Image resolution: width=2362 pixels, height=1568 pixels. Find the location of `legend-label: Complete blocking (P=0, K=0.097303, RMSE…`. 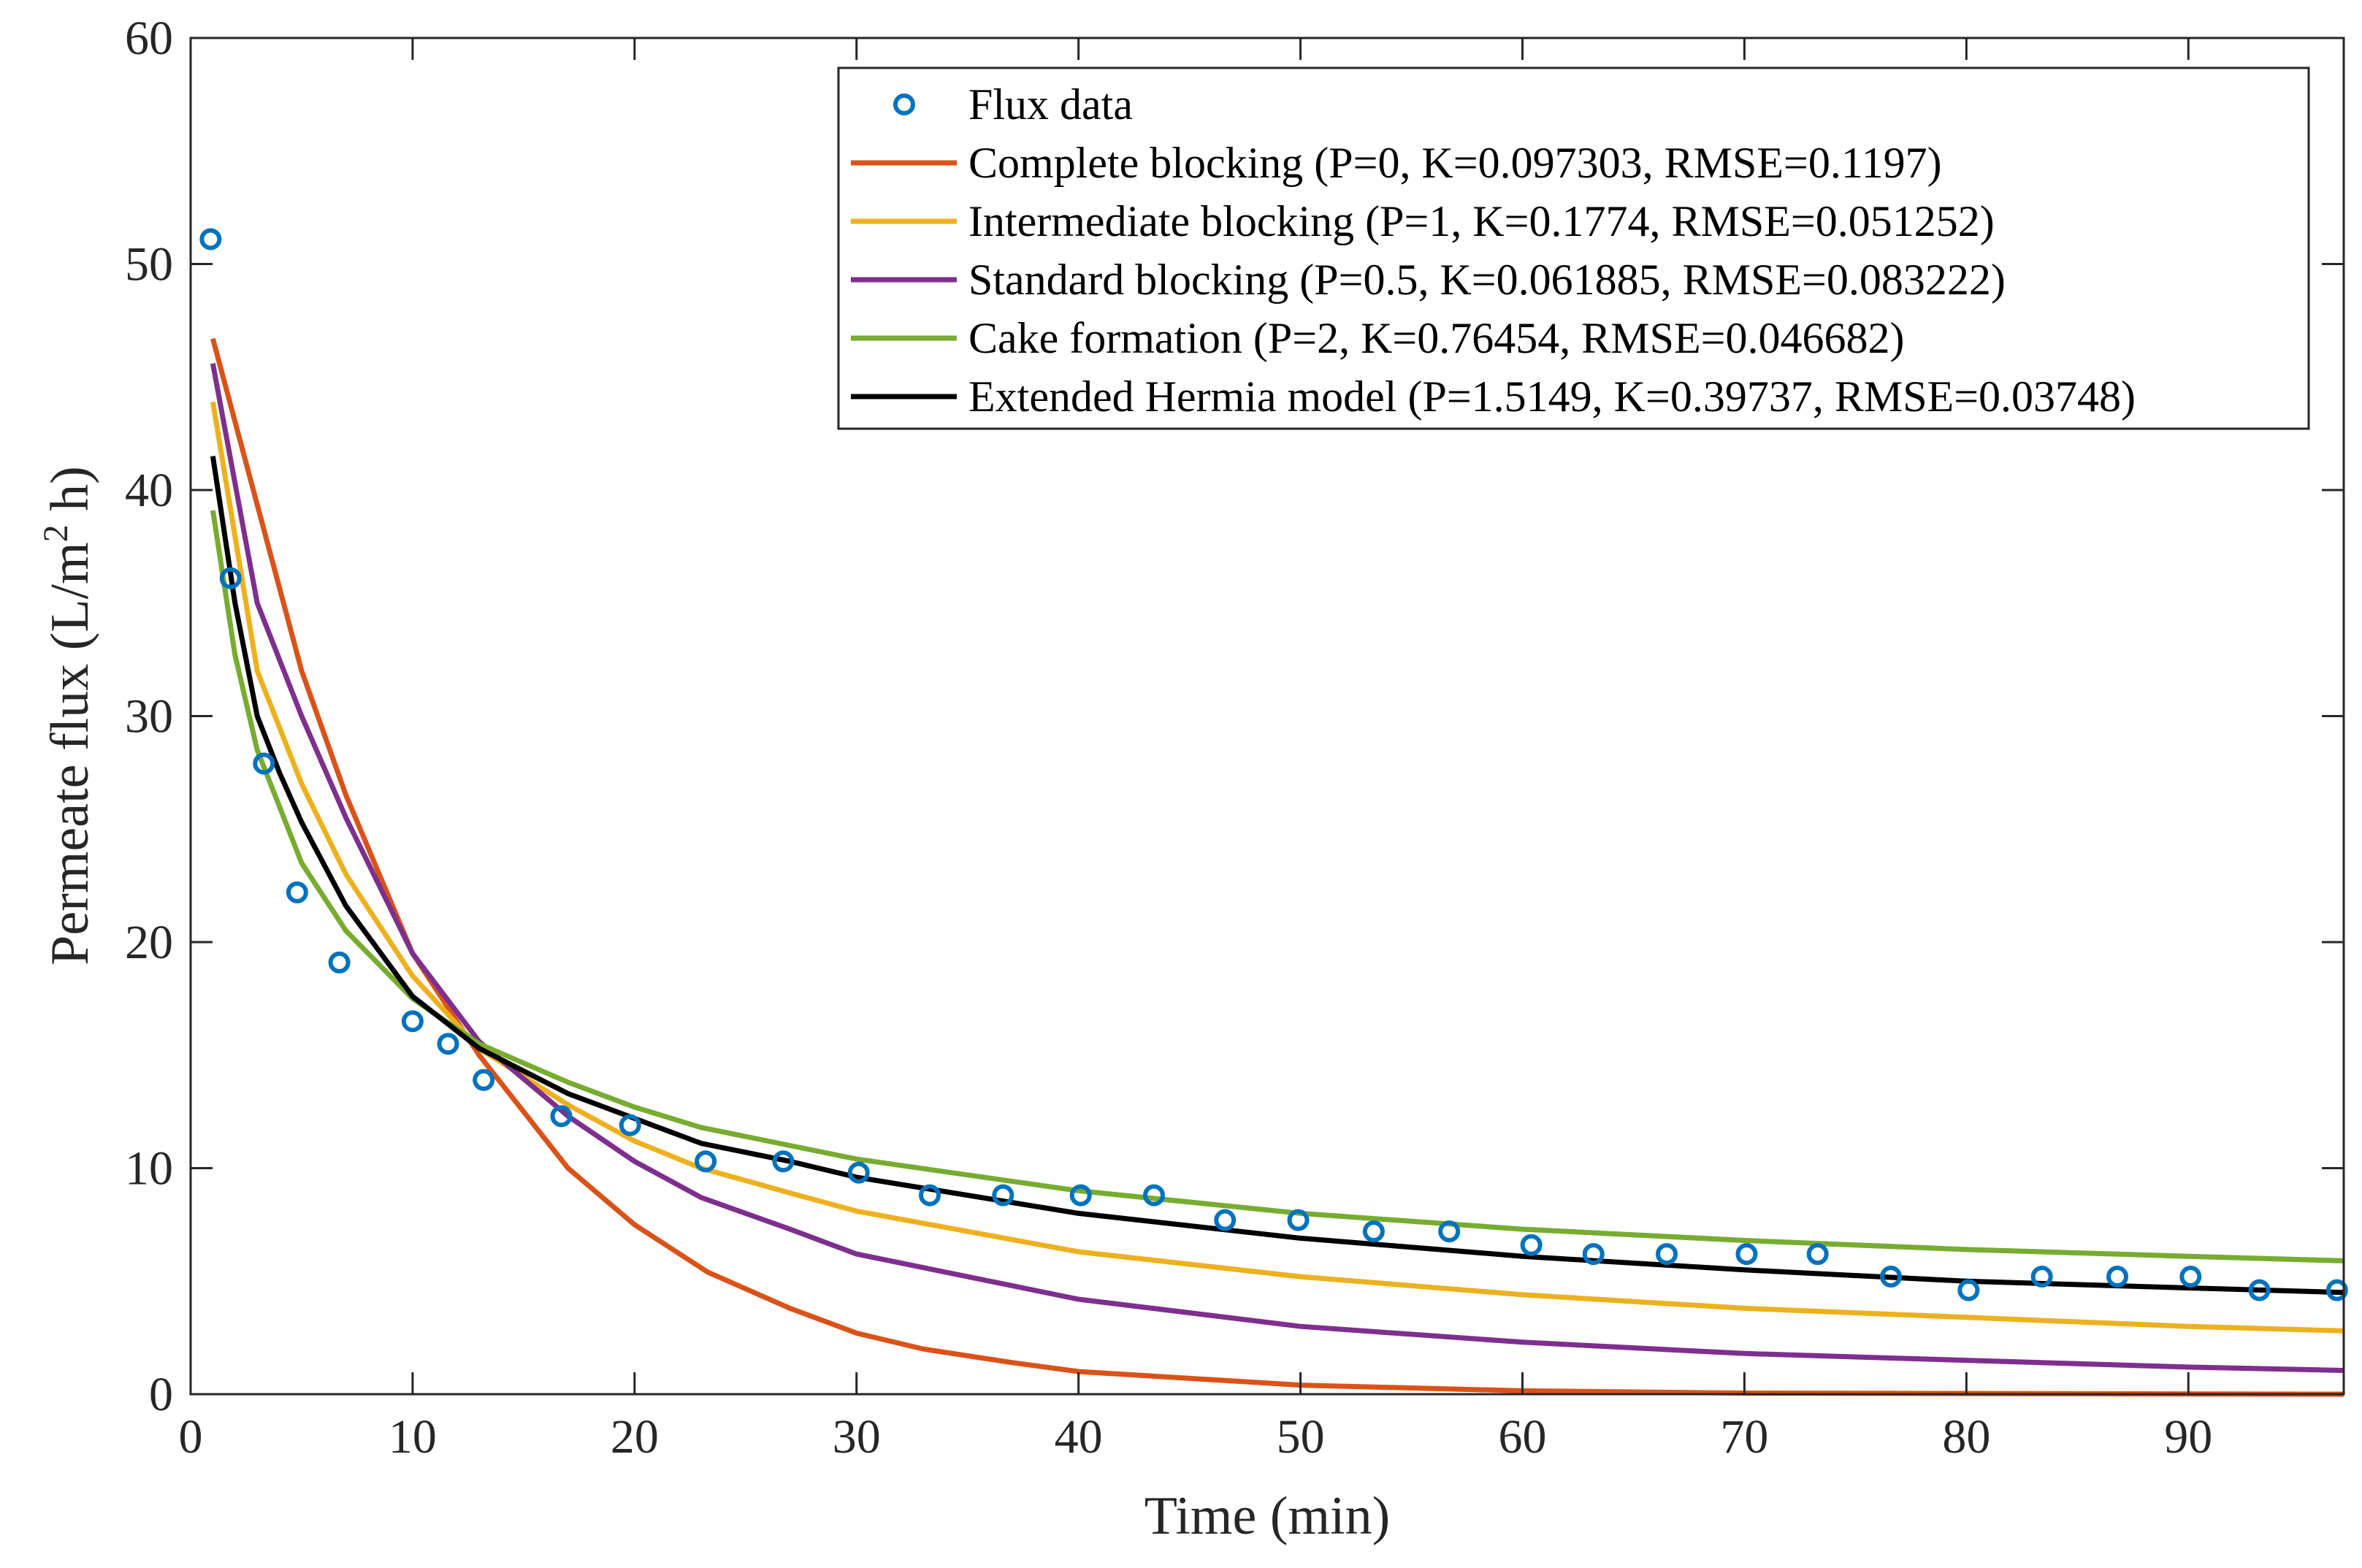

legend-label: Complete blocking (P=0, K=0.097303, RMSE… is located at coordinates (1455, 163).